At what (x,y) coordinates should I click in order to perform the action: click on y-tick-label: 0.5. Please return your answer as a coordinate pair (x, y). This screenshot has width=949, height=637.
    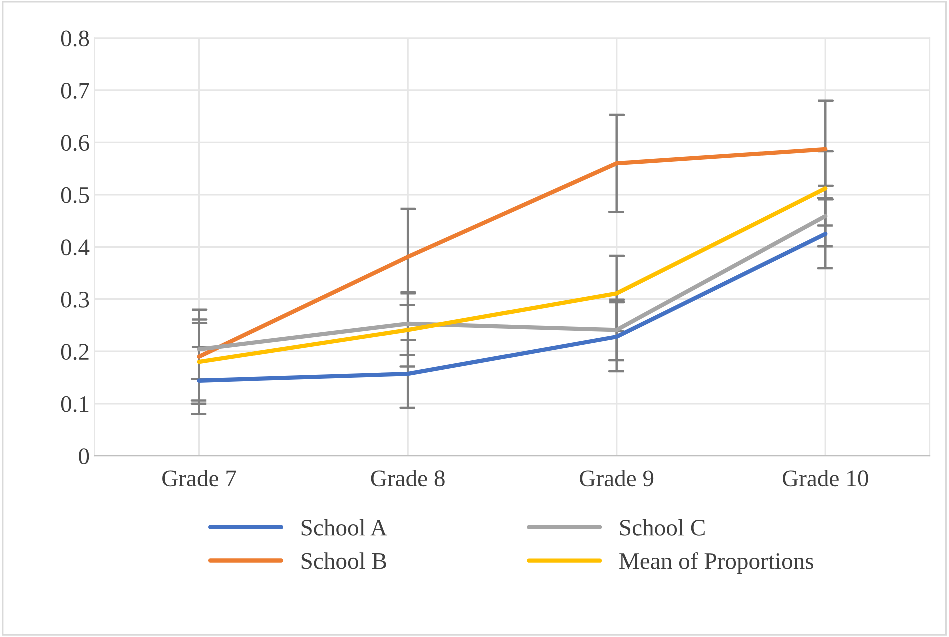
    Looking at the image, I should click on (75, 195).